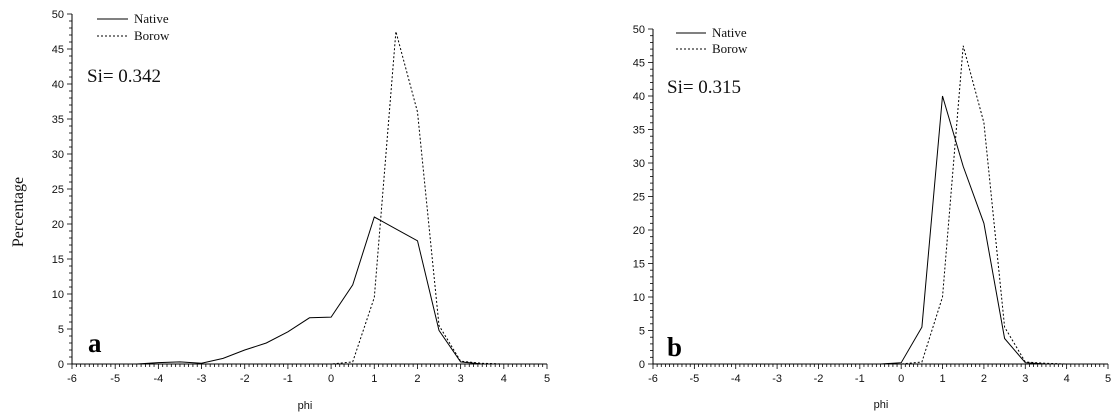 This screenshot has width=1115, height=419. I want to click on panel-label: b, so click(674, 347).